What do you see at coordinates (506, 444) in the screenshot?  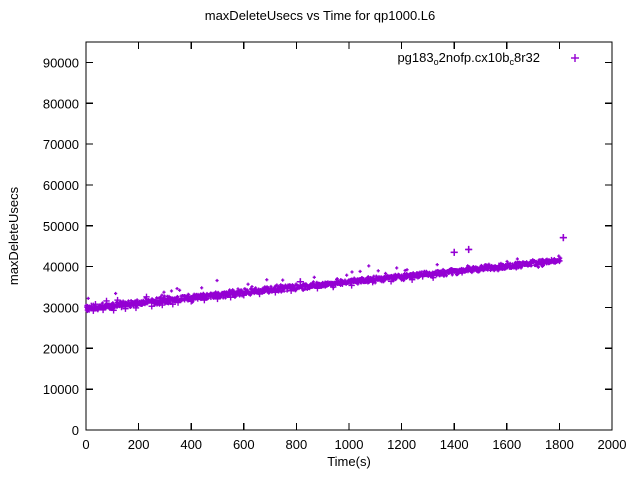 I see `x-tick-label: 1600` at bounding box center [506, 444].